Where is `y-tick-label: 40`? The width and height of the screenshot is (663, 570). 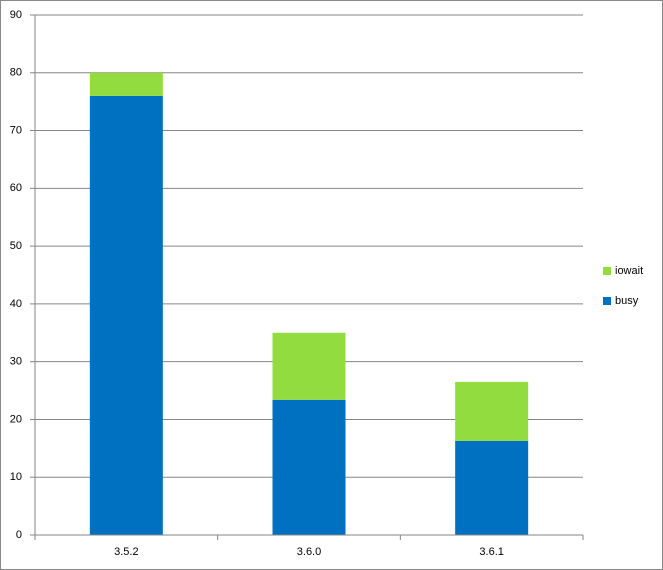 y-tick-label: 40 is located at coordinates (16, 304).